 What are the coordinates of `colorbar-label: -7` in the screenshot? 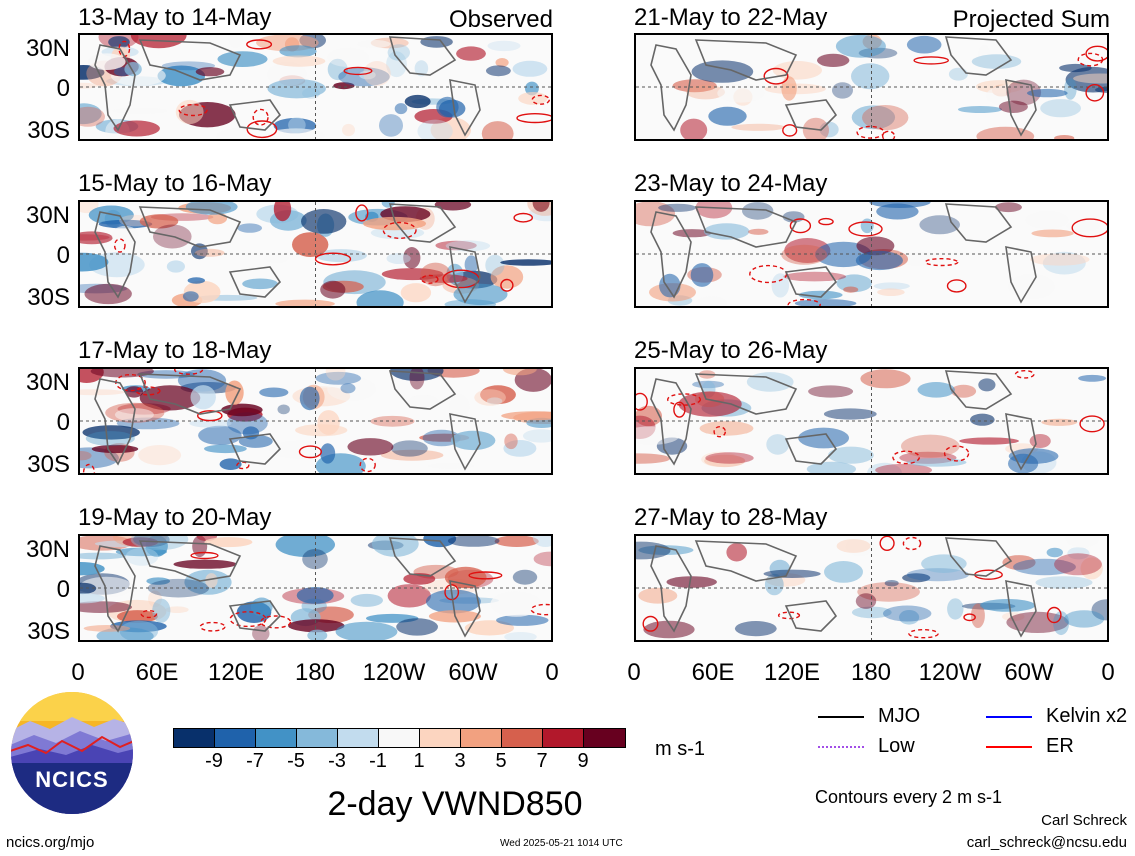 It's located at (255, 761).